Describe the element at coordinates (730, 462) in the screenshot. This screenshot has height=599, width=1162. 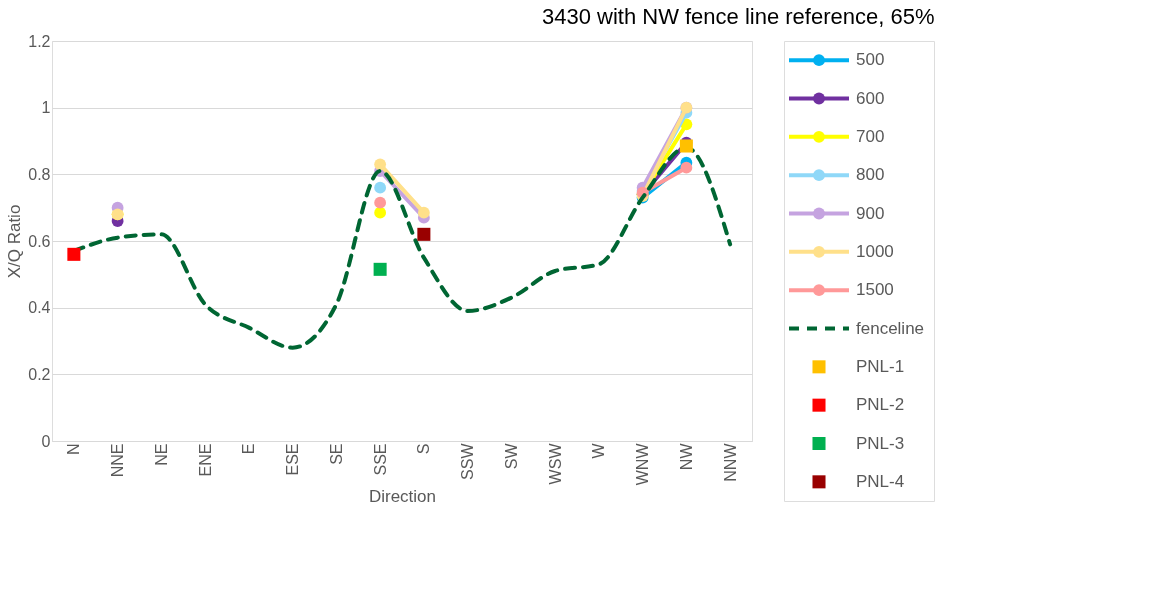
I see `x-tick-label: NNW` at that location.